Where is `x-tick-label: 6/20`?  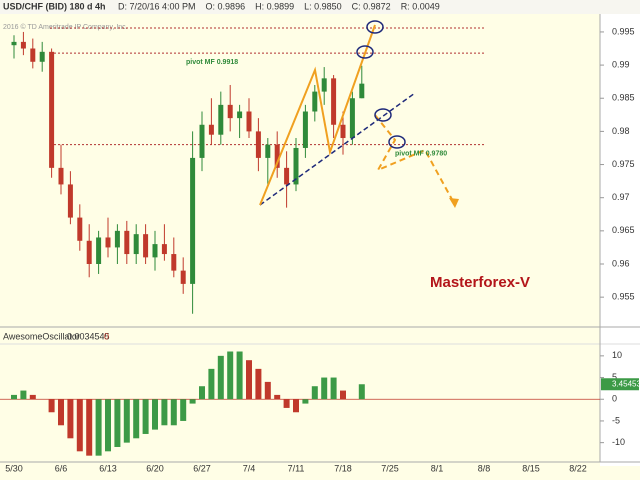 x-tick-label: 6/20 is located at coordinates (155, 468).